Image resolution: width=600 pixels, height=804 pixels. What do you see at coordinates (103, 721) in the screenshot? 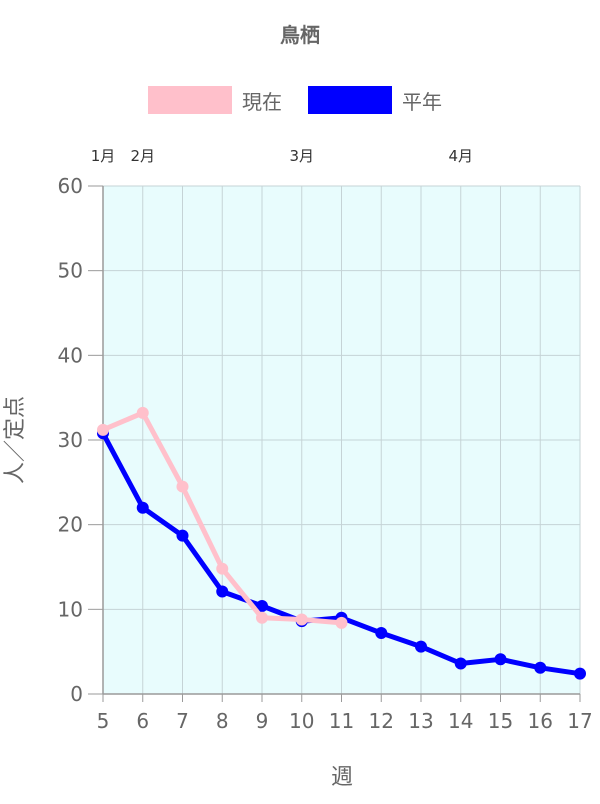
I see `x-tick-label: 5` at bounding box center [103, 721].